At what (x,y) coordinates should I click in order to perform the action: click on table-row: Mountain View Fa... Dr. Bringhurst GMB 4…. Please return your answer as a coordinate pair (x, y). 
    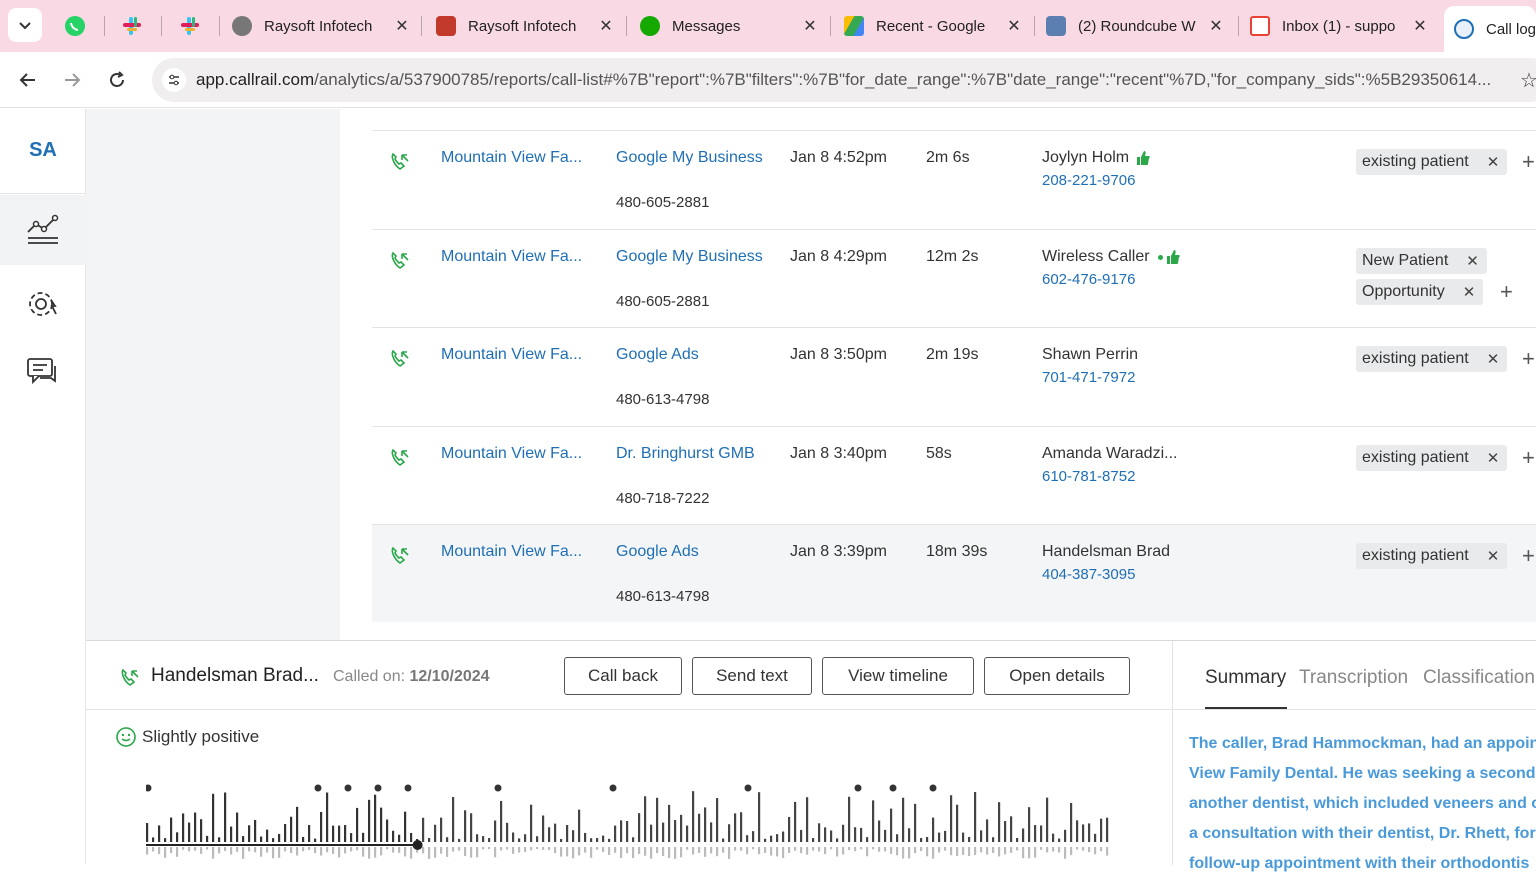
    Looking at the image, I should click on (954, 475).